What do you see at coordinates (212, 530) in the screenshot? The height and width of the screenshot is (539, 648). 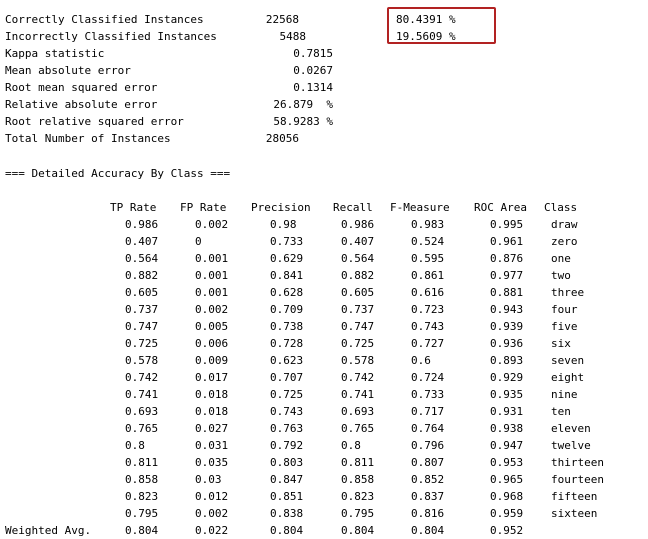 I see `weighted-avg-cell: 0.022` at bounding box center [212, 530].